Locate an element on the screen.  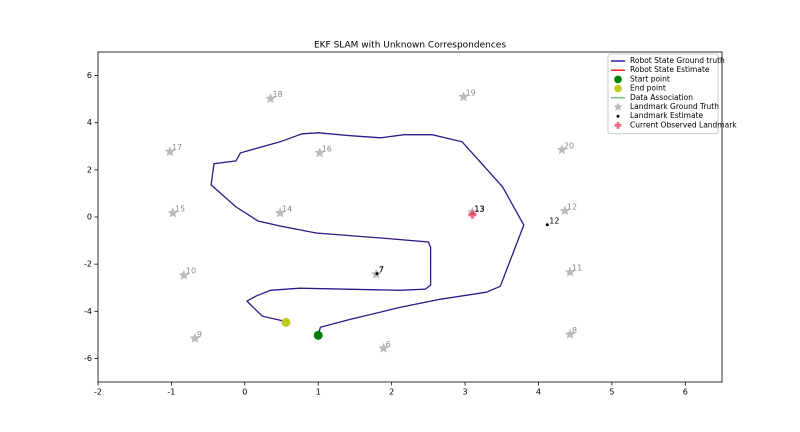
landmark-label: 8 is located at coordinates (574, 330).